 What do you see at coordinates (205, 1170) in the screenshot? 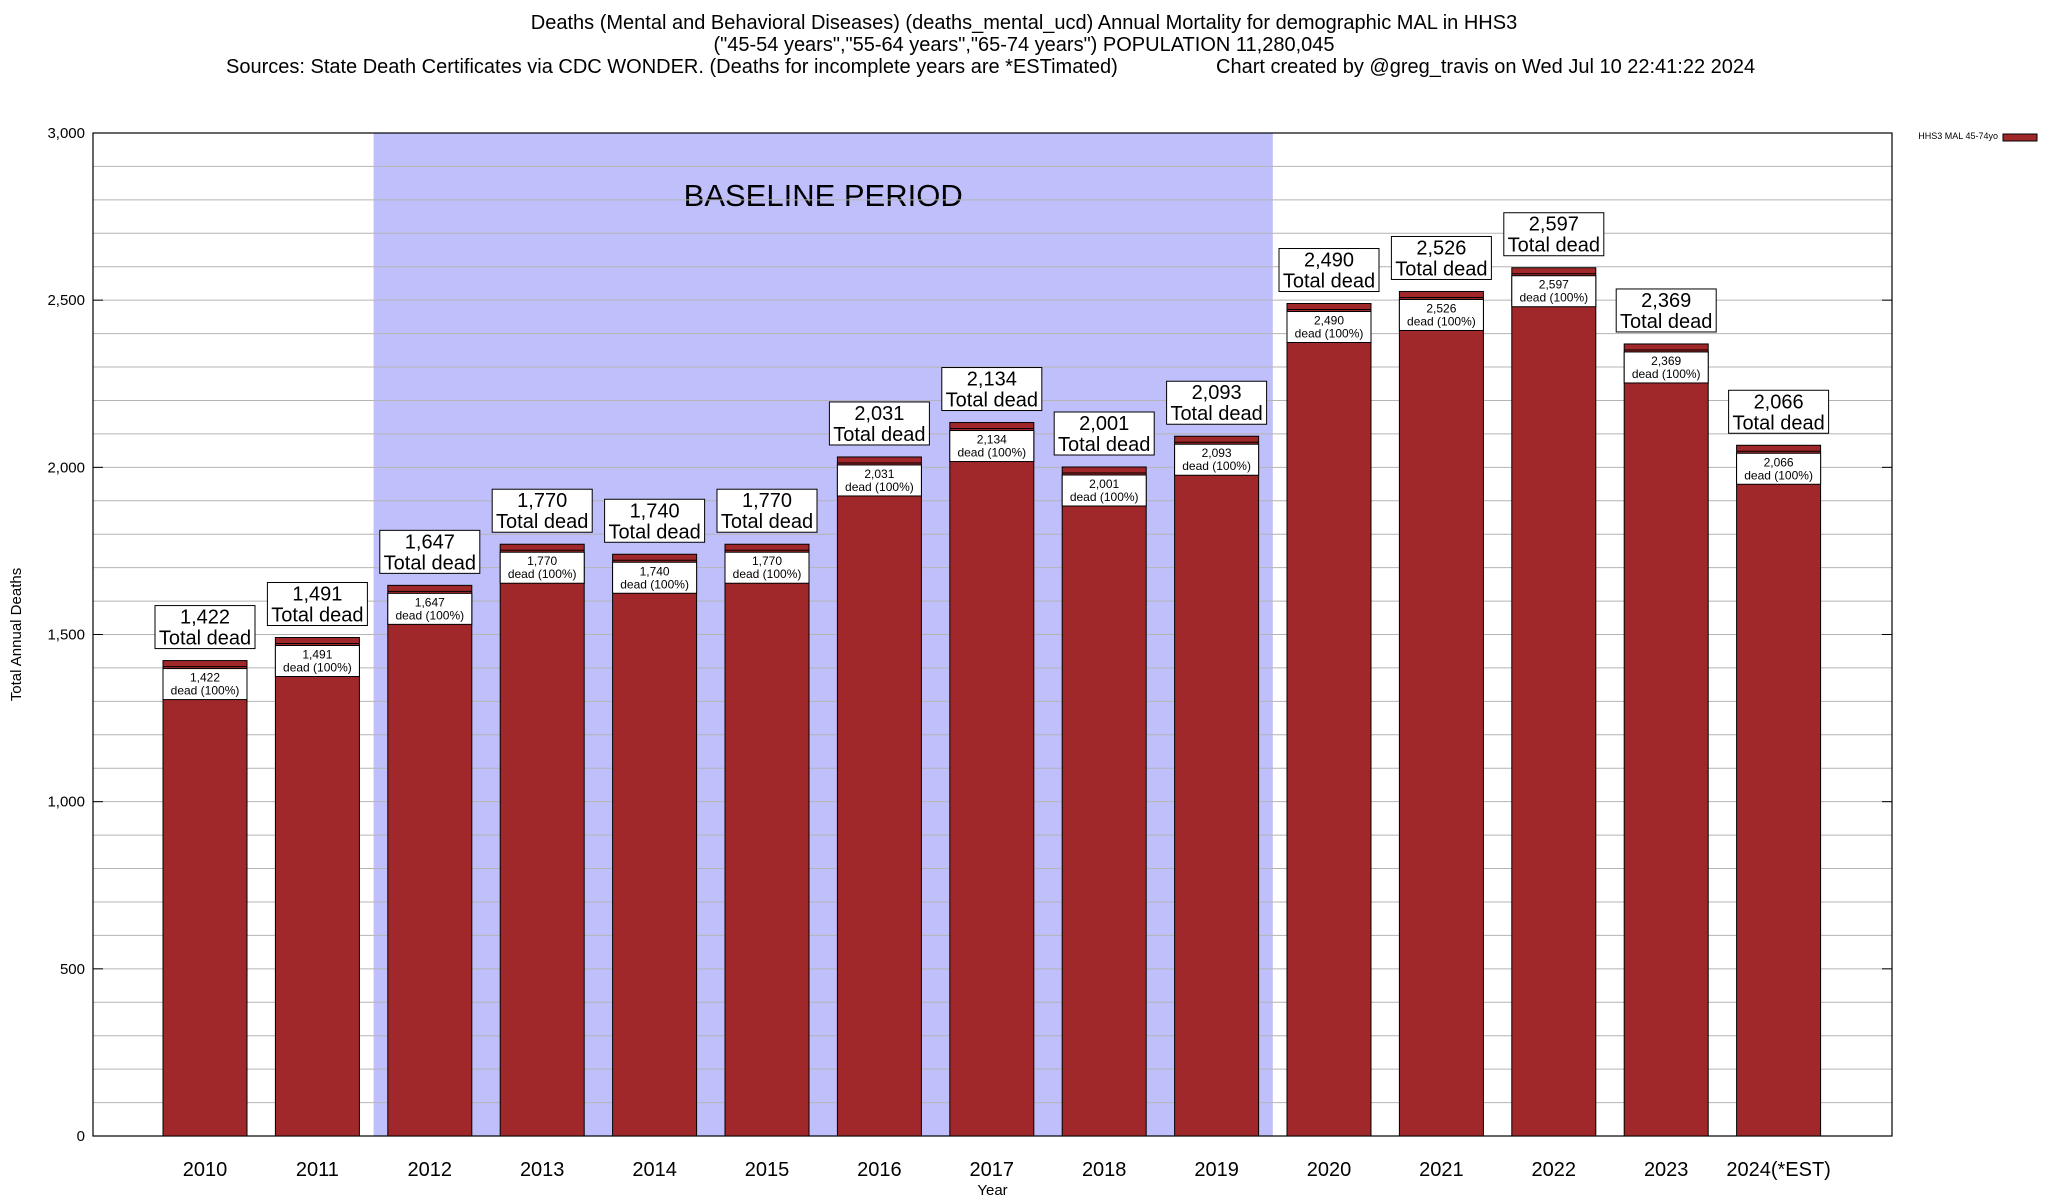
I see `x-tick-label: 2010` at bounding box center [205, 1170].